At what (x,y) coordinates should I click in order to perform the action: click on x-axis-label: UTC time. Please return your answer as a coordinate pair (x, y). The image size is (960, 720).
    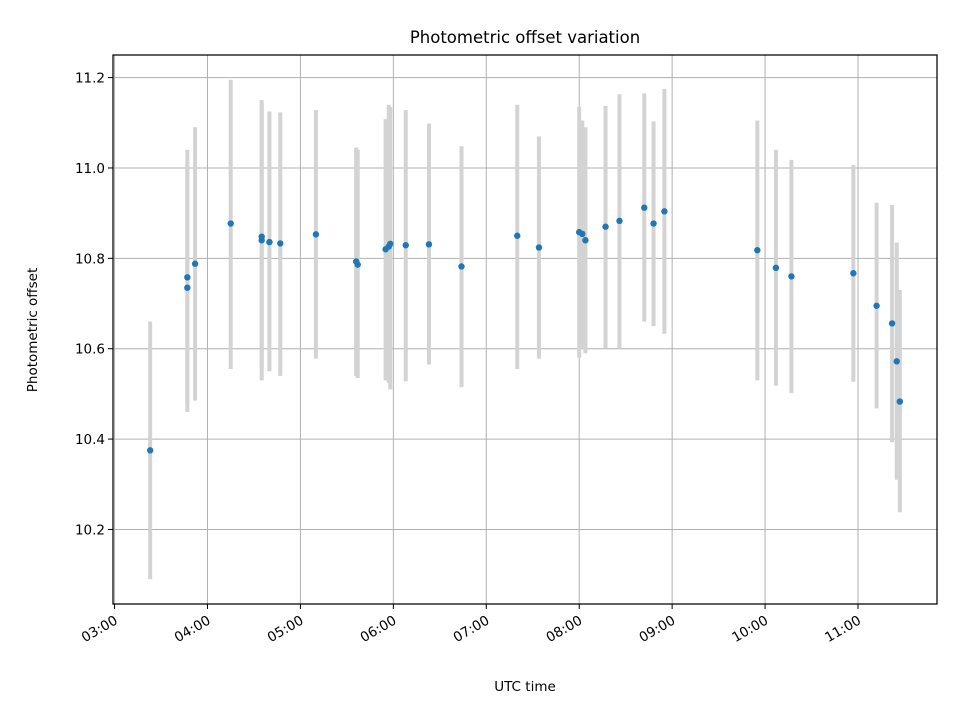
    Looking at the image, I should click on (525, 687).